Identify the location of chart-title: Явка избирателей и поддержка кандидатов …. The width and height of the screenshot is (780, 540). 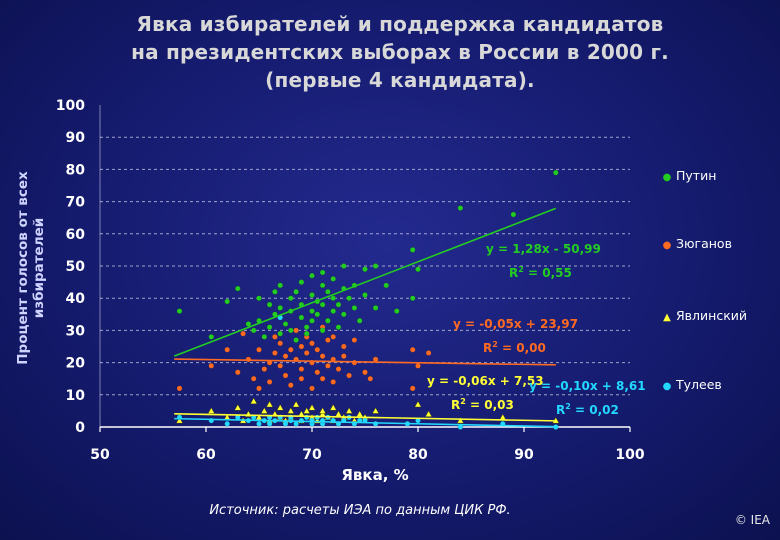
(400, 52).